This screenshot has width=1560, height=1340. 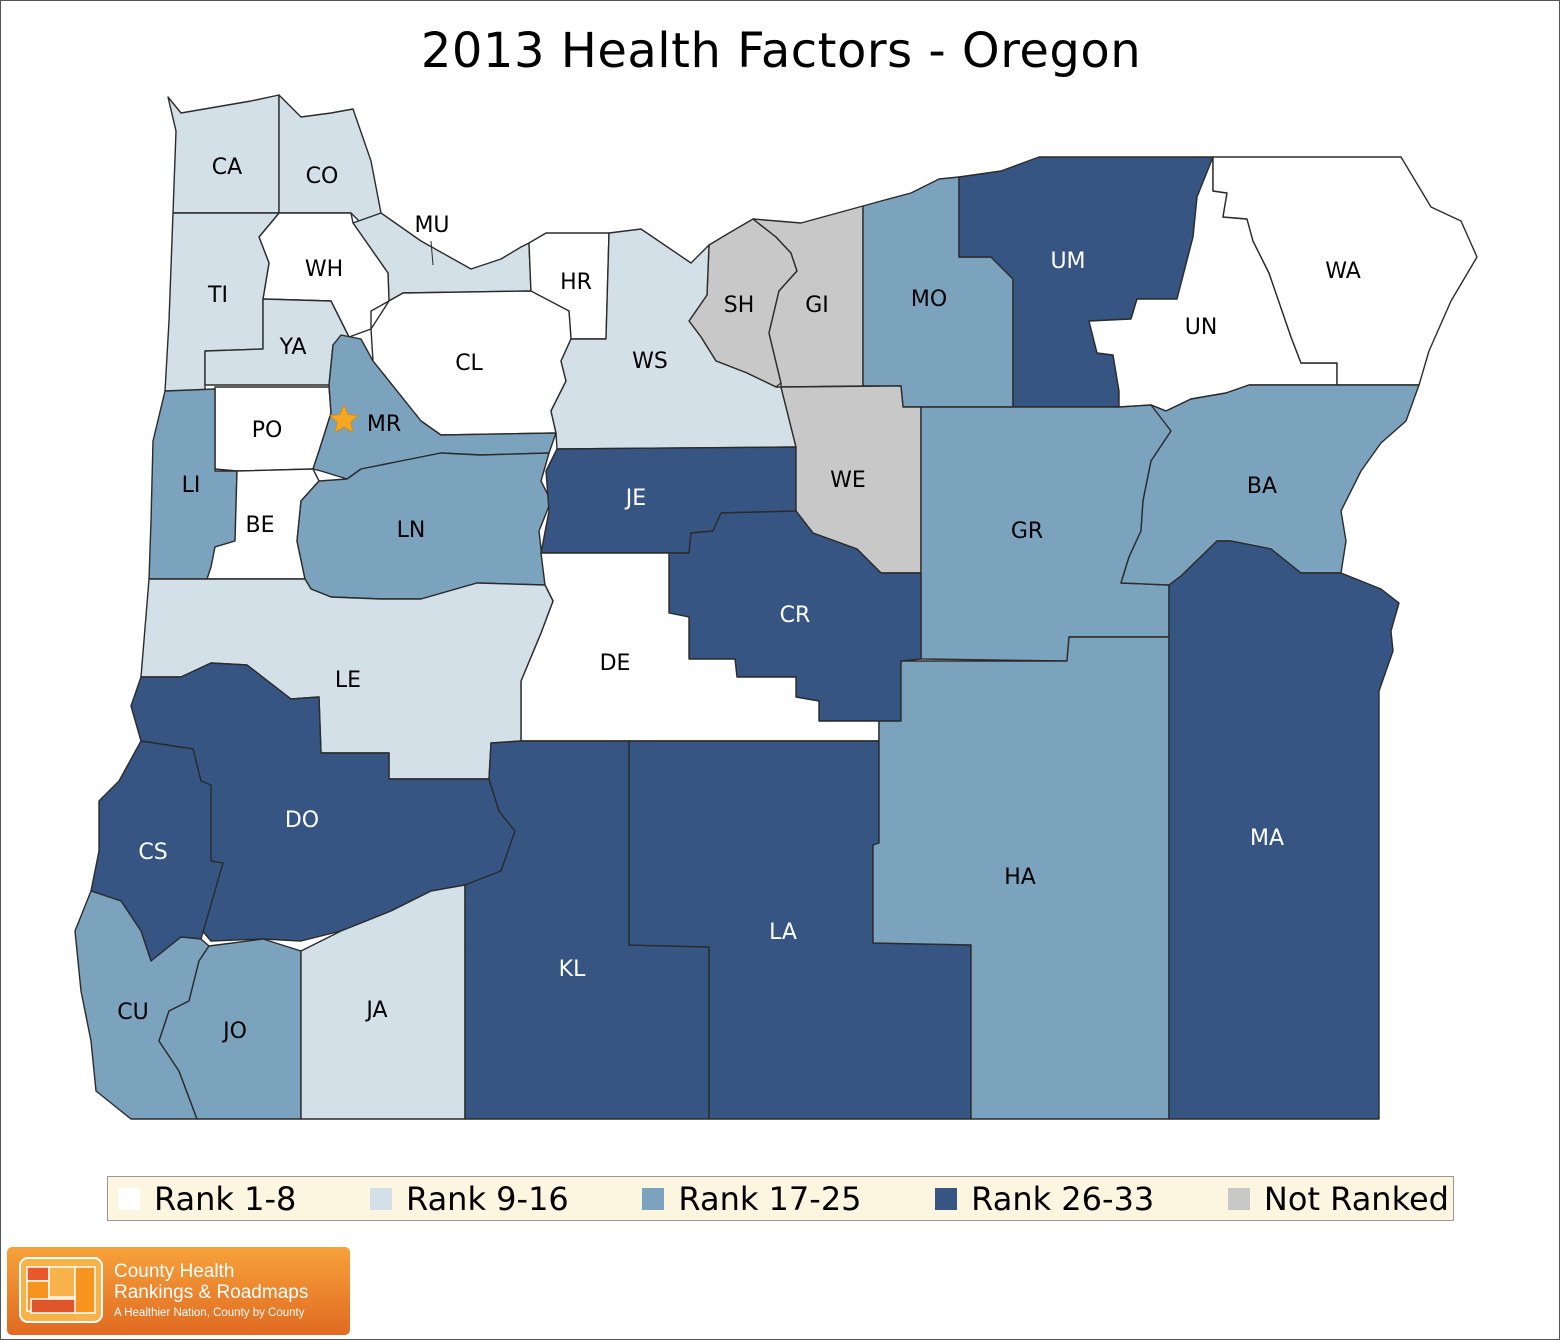 I want to click on county-label-WA: WA, so click(x=1343, y=271).